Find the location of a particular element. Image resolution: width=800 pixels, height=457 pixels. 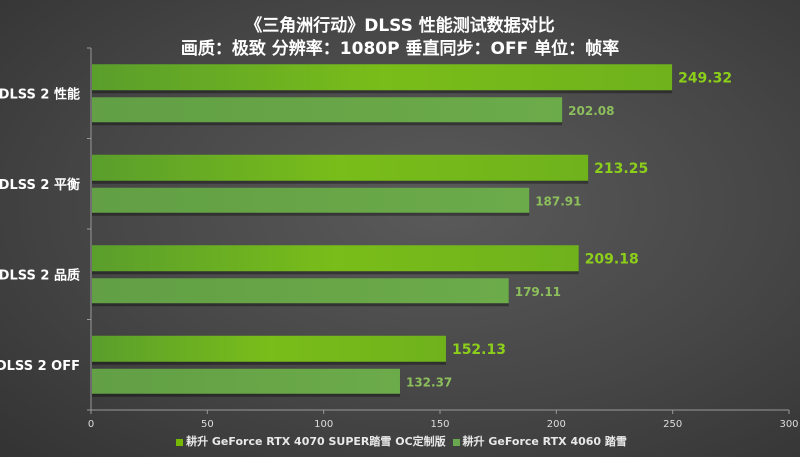

data-label: 209.18 is located at coordinates (612, 259).